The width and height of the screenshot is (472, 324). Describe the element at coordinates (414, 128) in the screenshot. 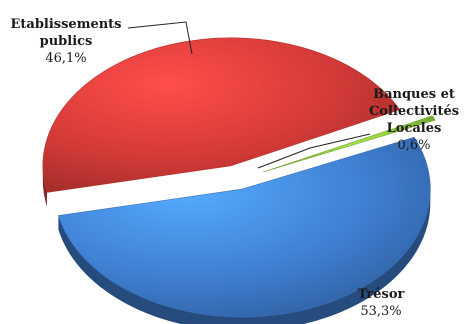

I see `slice-name-line: Locales` at that location.